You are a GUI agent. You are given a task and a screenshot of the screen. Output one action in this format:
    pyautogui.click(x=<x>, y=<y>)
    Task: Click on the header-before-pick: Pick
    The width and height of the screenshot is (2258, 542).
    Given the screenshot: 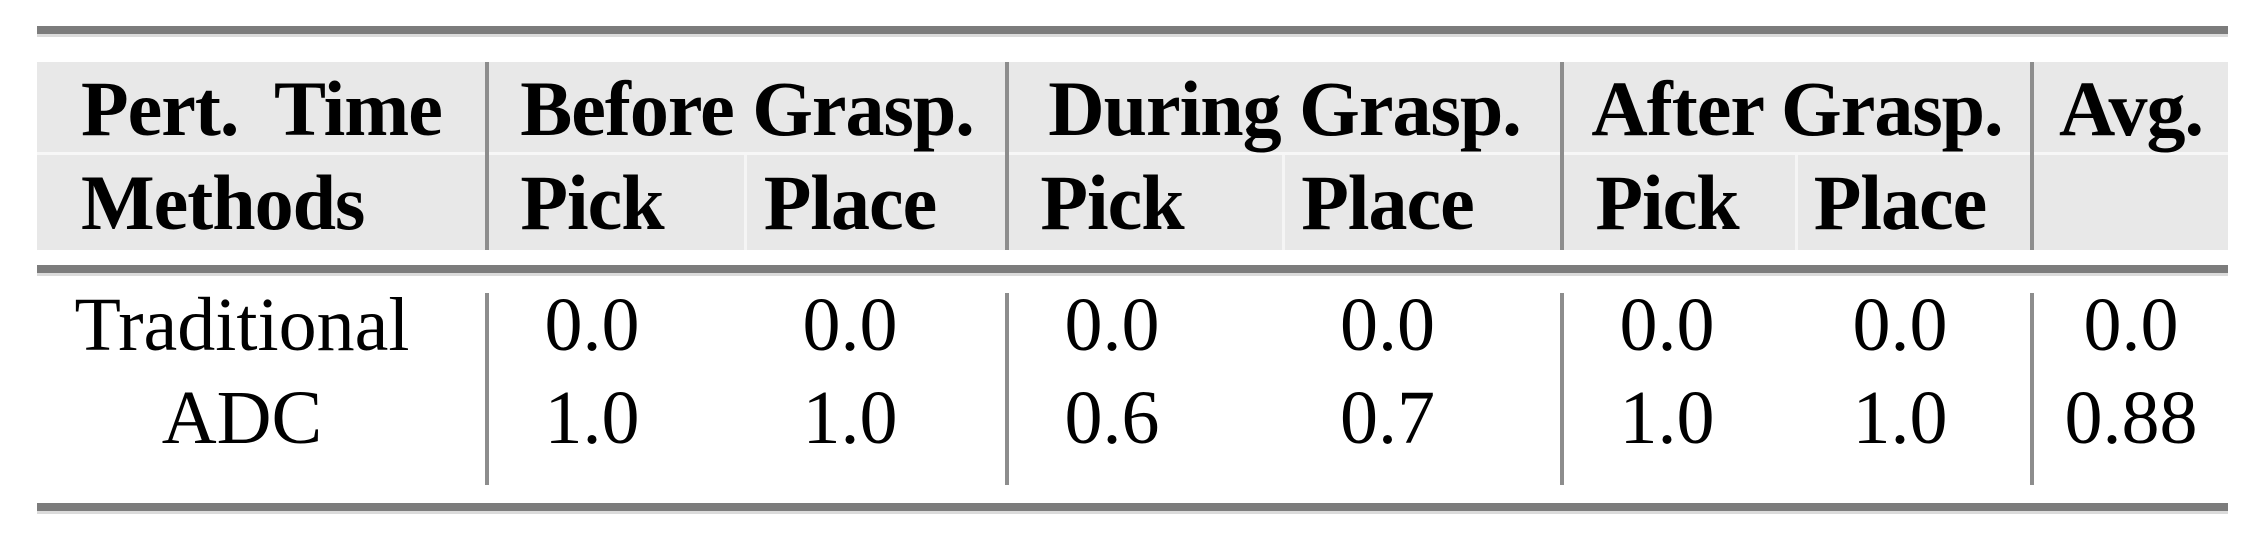 What is the action you would take?
    pyautogui.click(x=592, y=202)
    